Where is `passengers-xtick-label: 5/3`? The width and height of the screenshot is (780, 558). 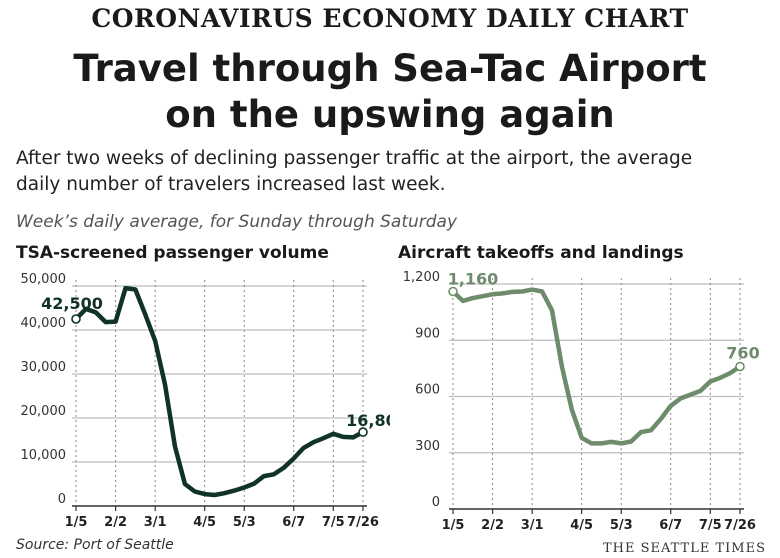
passengers-xtick-label: 5/3 is located at coordinates (244, 522).